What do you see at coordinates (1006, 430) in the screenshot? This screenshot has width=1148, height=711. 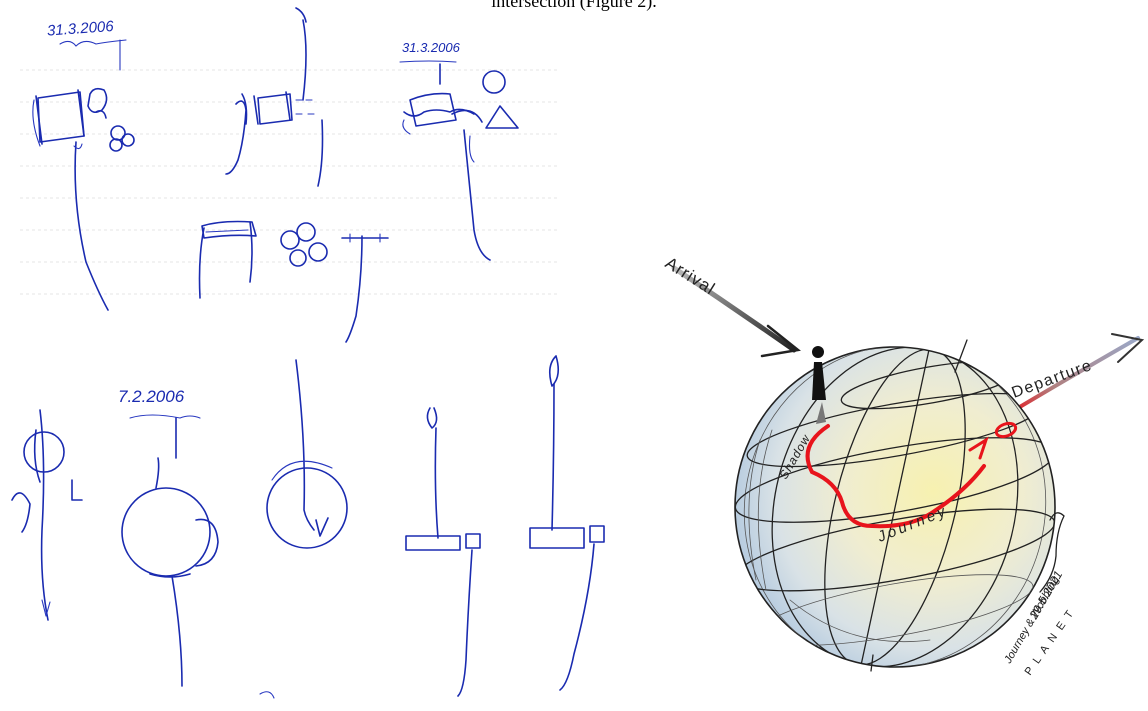 I see `departure-ring` at bounding box center [1006, 430].